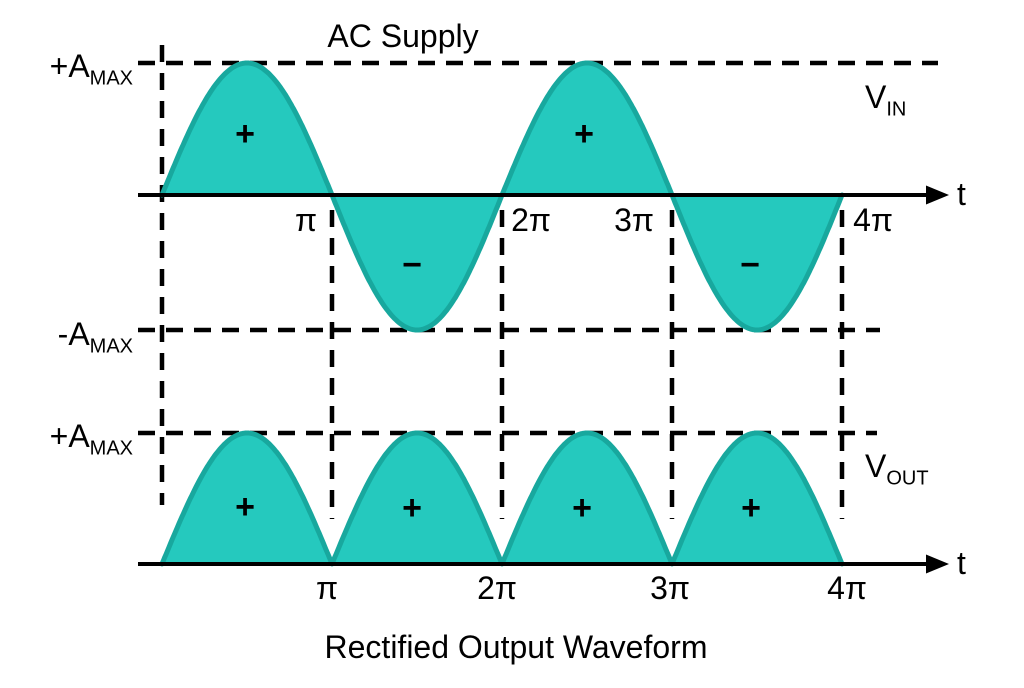 This screenshot has height=688, width=1024. What do you see at coordinates (502, 498) in the screenshot?
I see `vout-wave-fill` at bounding box center [502, 498].